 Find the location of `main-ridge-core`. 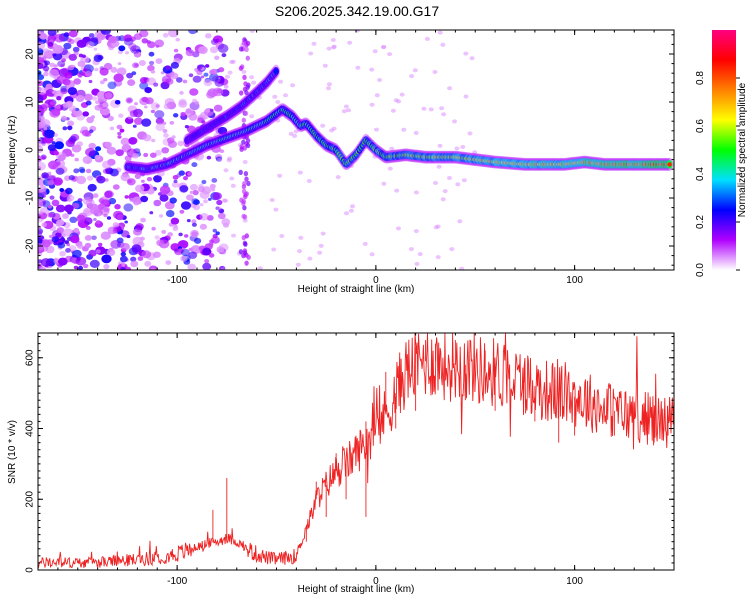

main-ridge-core is located at coordinates (669, 164).